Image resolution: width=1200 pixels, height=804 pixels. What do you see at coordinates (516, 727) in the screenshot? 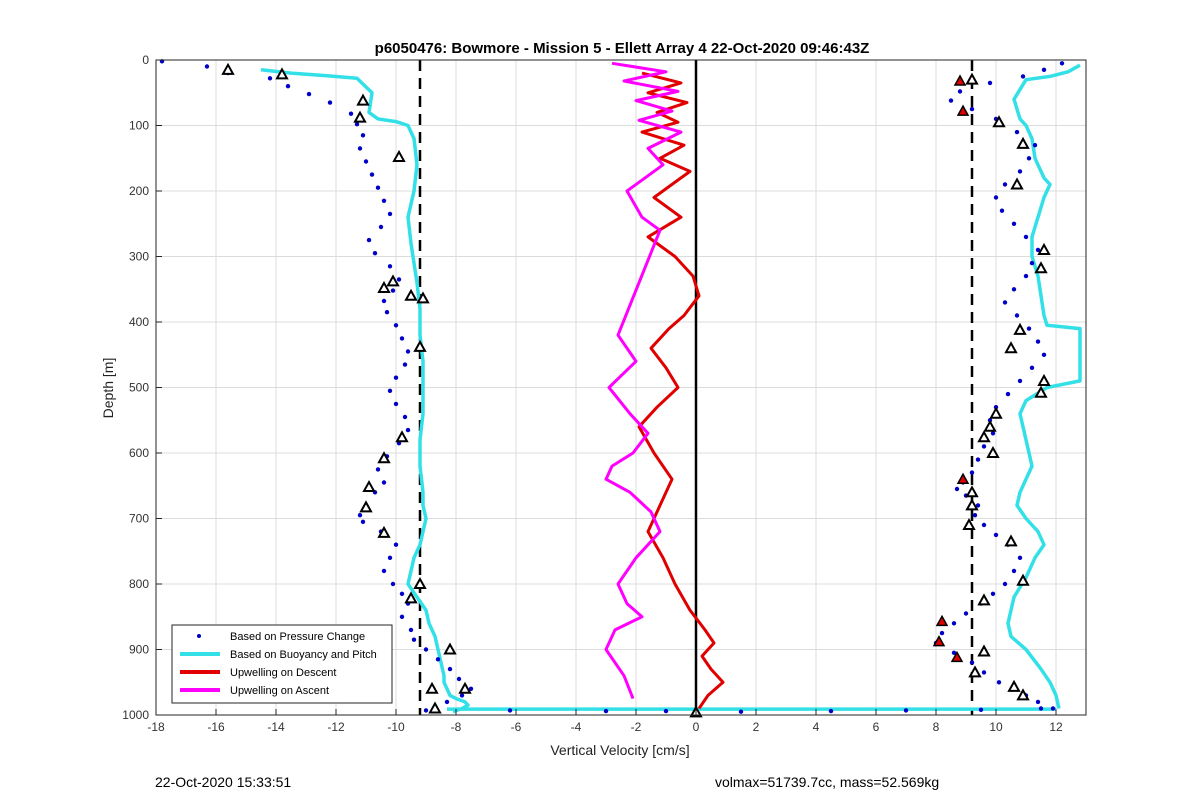
I see `x-tick-label: -6` at bounding box center [516, 727].